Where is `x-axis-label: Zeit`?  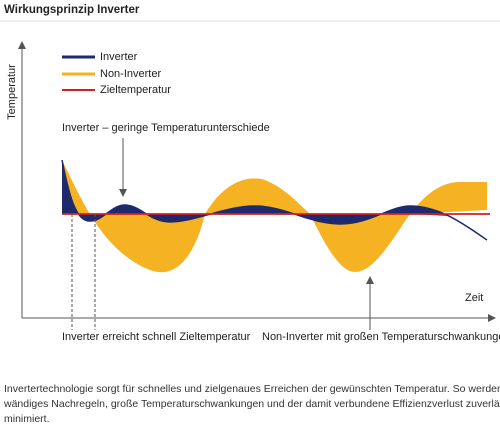 x-axis-label: Zeit is located at coordinates (474, 298).